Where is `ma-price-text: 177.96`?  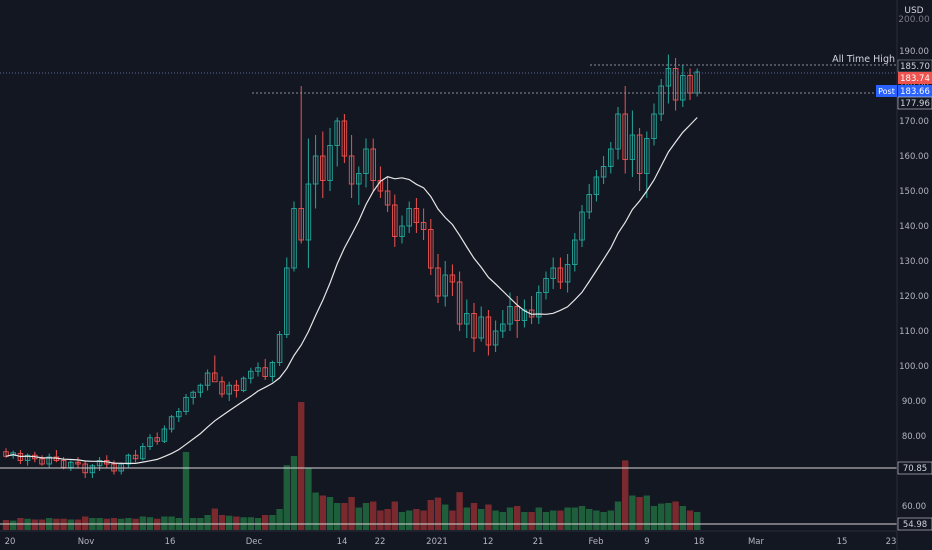
ma-price-text: 177.96 is located at coordinates (915, 104).